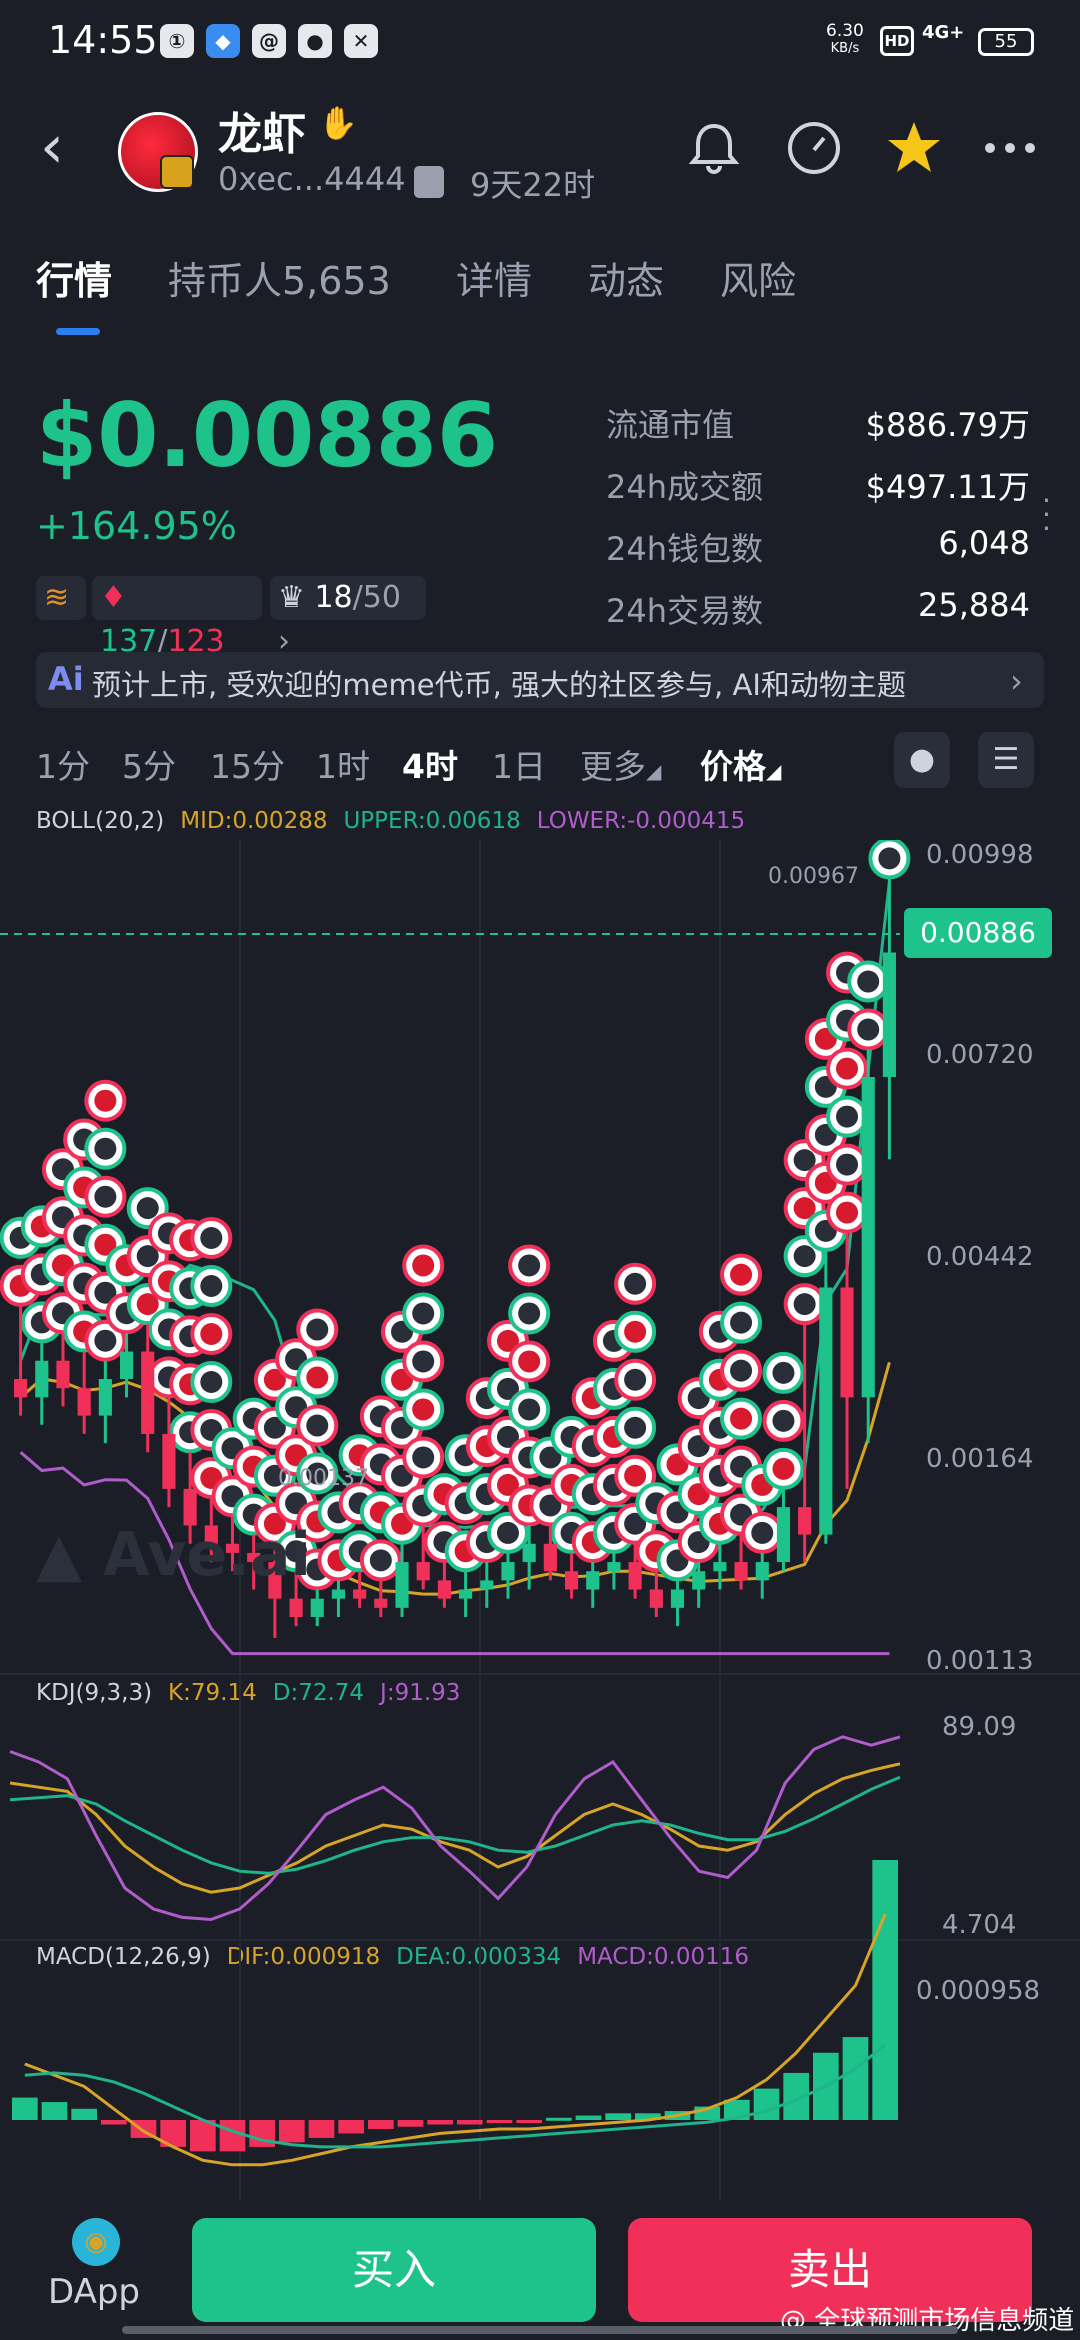  What do you see at coordinates (974, 605) in the screenshot?
I see `stat-value: 25,884` at bounding box center [974, 605].